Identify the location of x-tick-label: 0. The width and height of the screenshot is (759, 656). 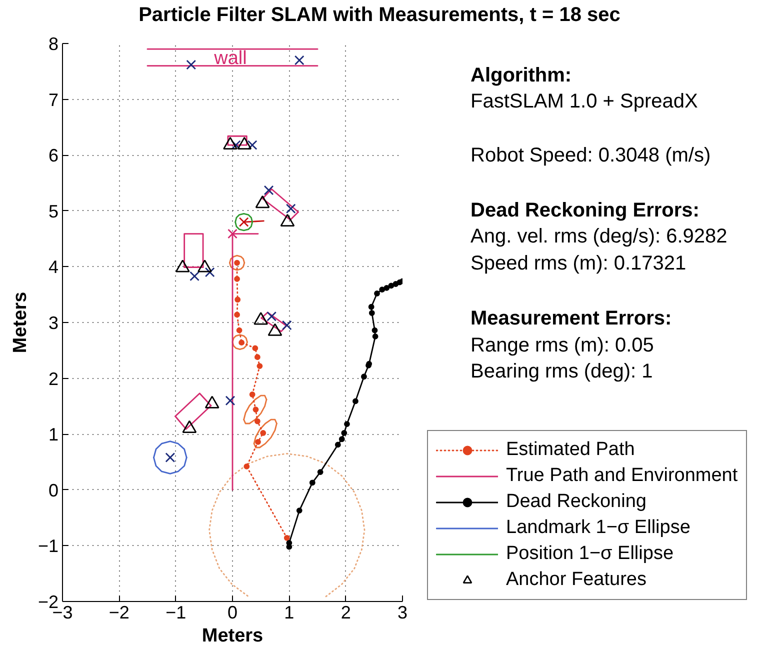
(232, 612).